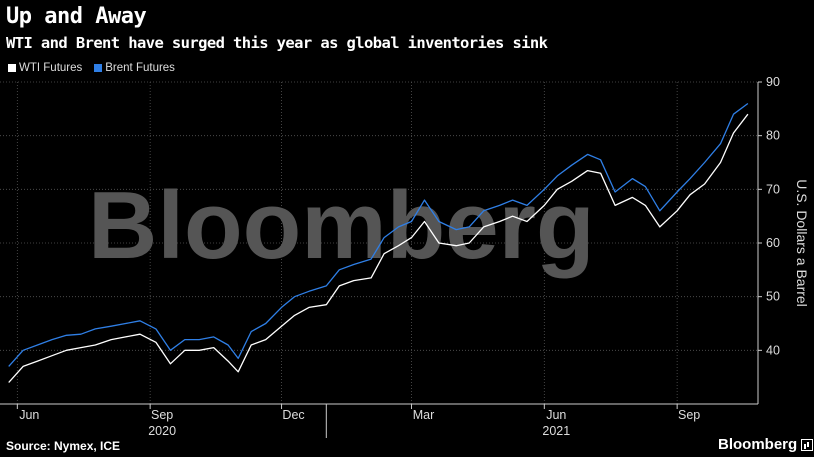  What do you see at coordinates (424, 415) in the screenshot?
I see `x-tick-label: Mar` at bounding box center [424, 415].